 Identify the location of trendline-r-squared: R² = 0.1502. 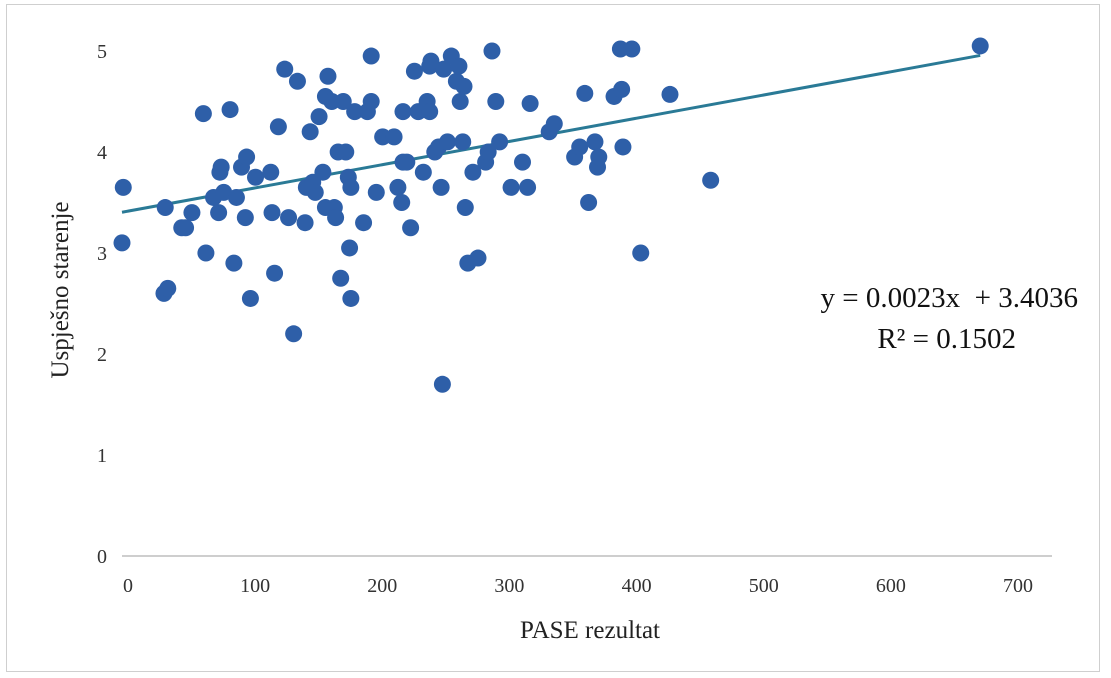
(946, 339).